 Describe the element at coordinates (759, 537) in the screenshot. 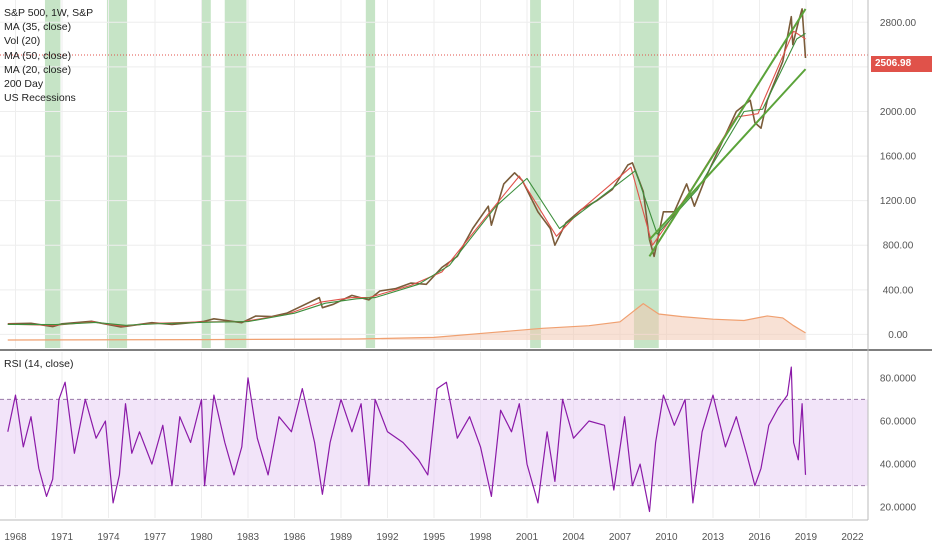

I see `year-tick-label: 2016` at that location.